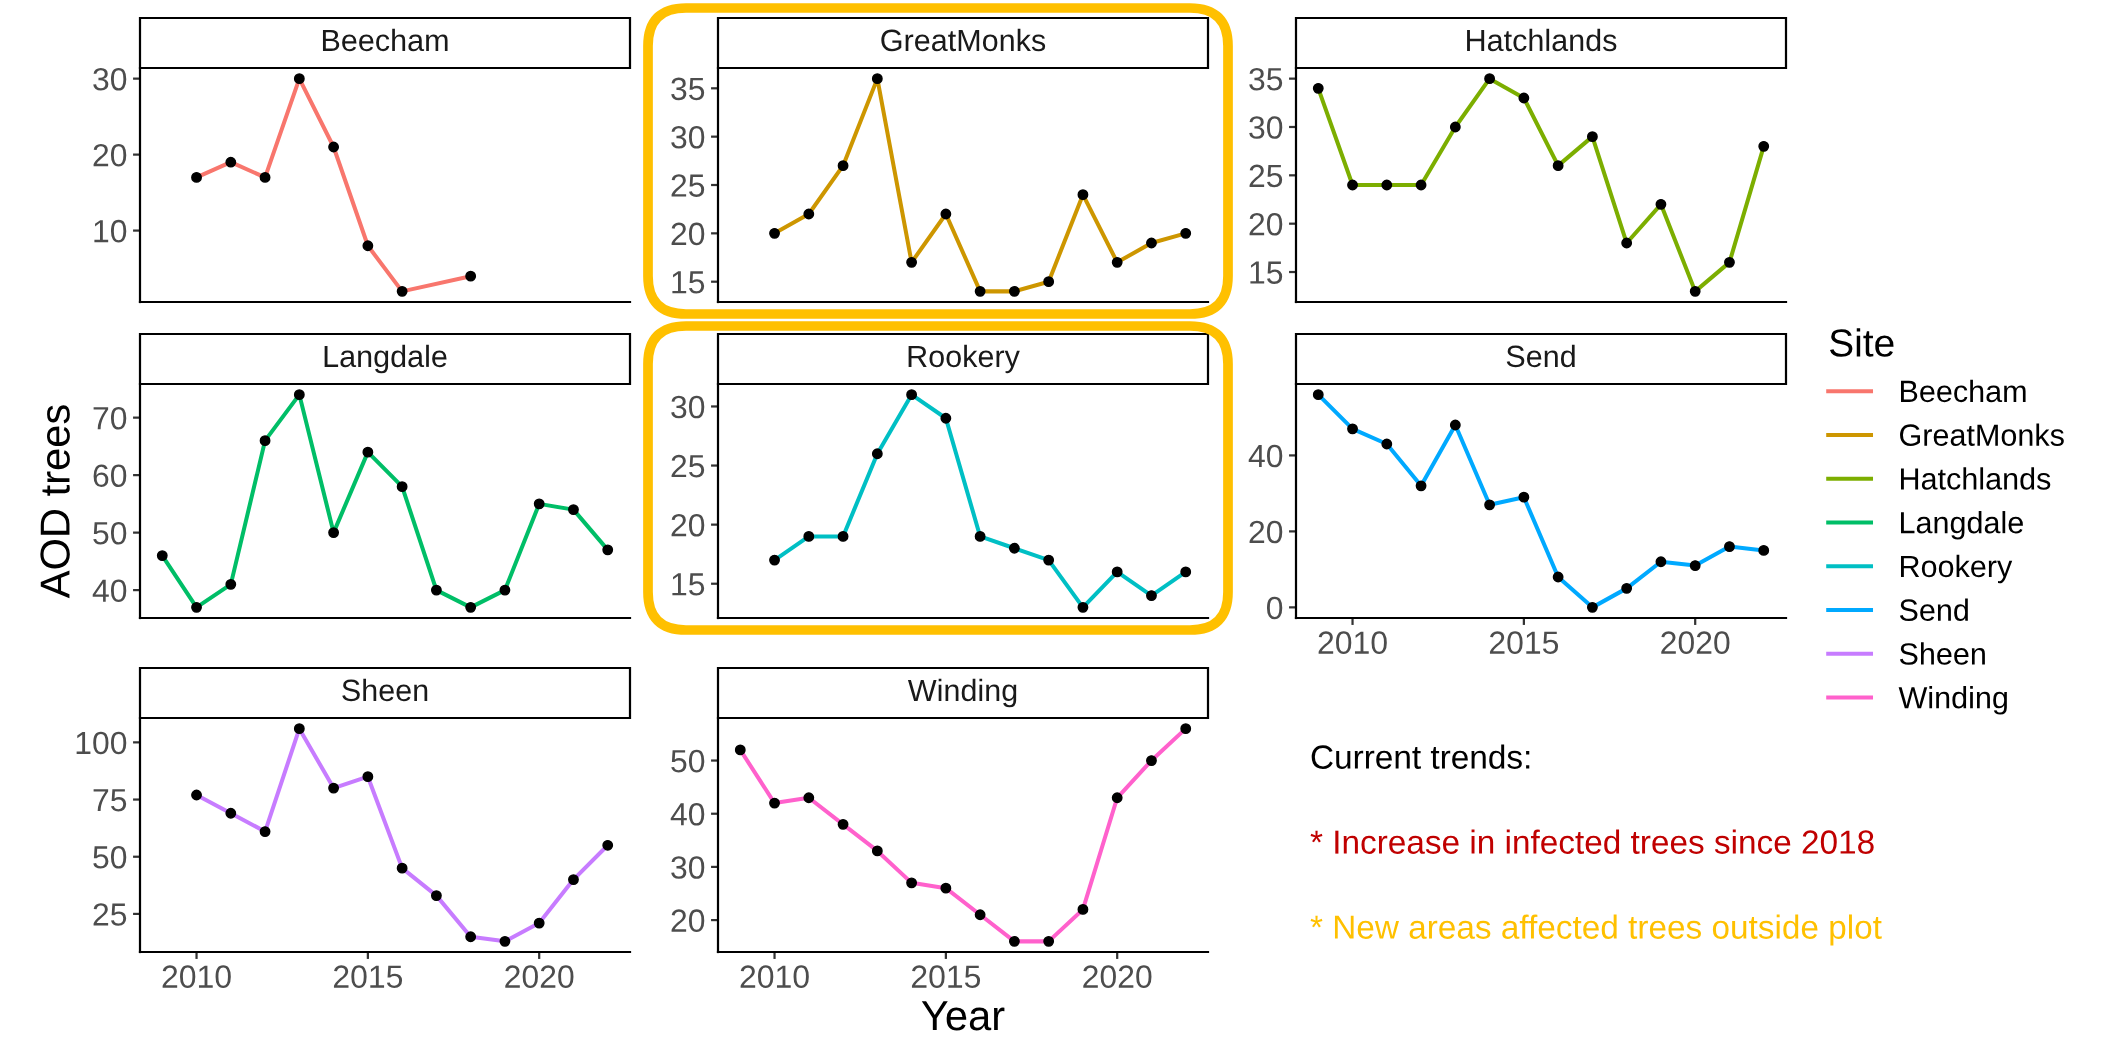 This screenshot has width=2116, height=1056. What do you see at coordinates (55, 502) in the screenshot?
I see `y-axis-title: AOD trees` at bounding box center [55, 502].